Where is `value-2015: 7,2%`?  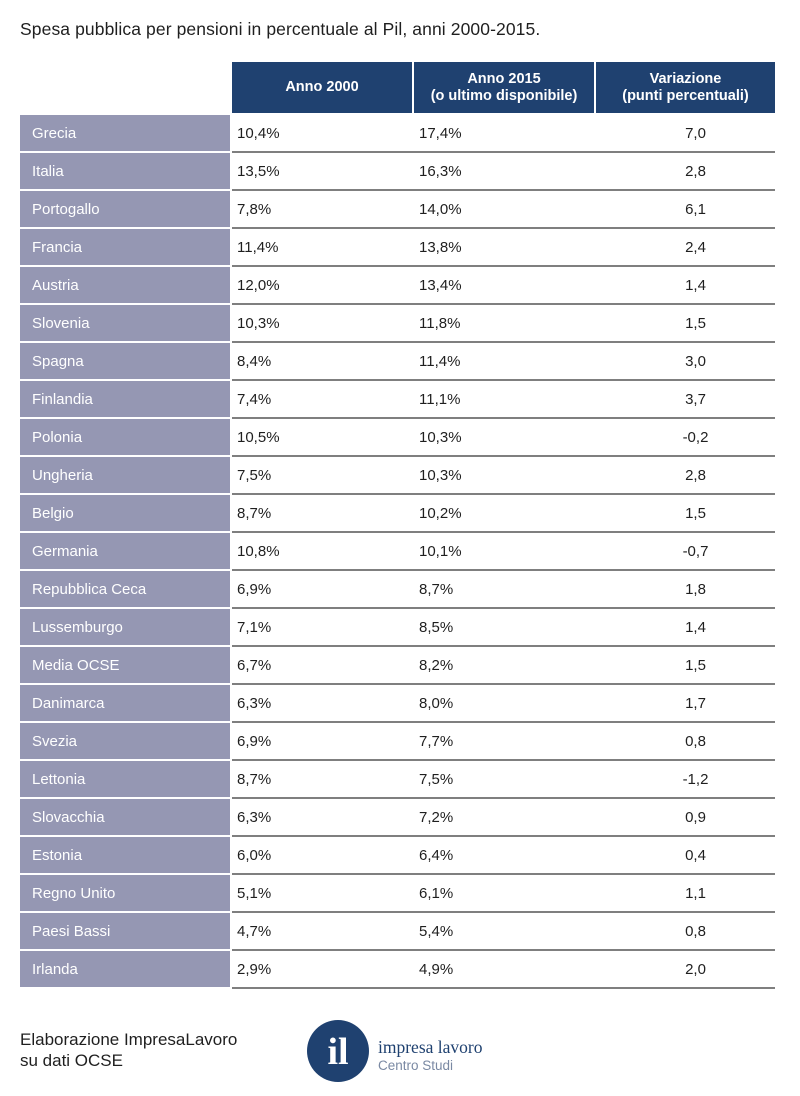 value-2015: 7,2% is located at coordinates (436, 817).